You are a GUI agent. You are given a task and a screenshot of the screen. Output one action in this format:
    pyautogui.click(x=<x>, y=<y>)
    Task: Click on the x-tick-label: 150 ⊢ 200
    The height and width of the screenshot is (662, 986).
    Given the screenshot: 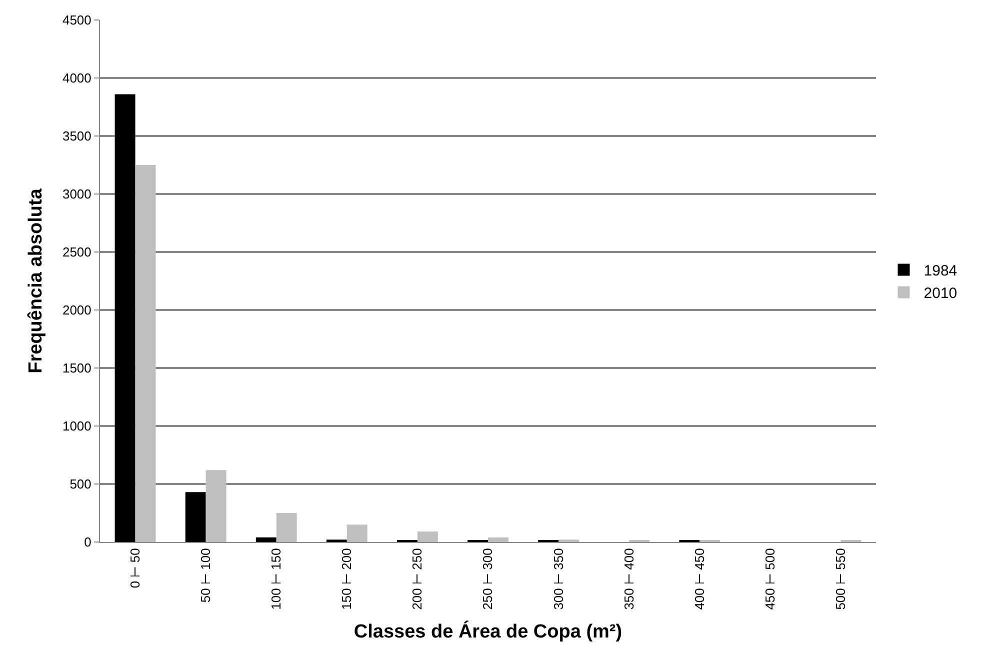 What is the action you would take?
    pyautogui.click(x=346, y=579)
    